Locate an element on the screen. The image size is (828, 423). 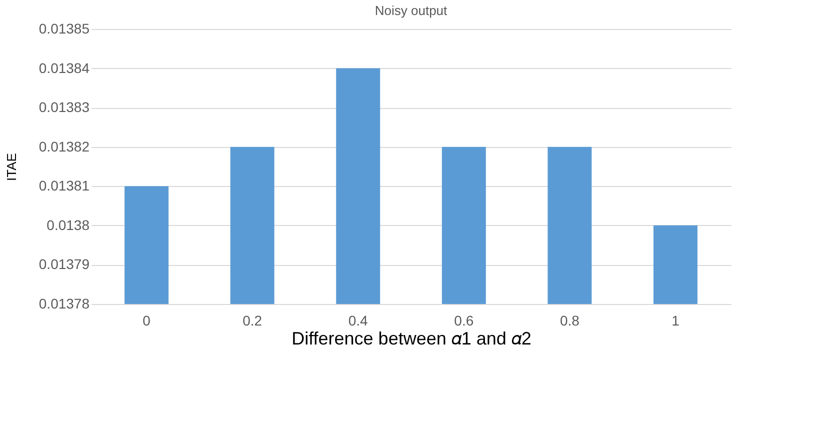
y-tick-label: 0.0138 is located at coordinates (68, 224).